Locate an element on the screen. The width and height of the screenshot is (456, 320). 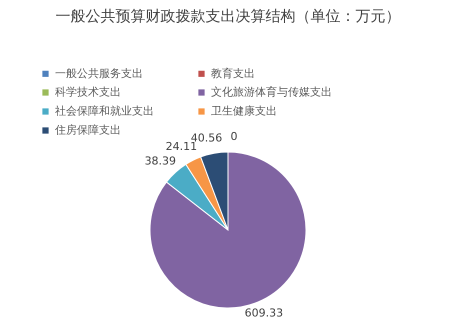
data-label: 38.39 is located at coordinates (160, 161).